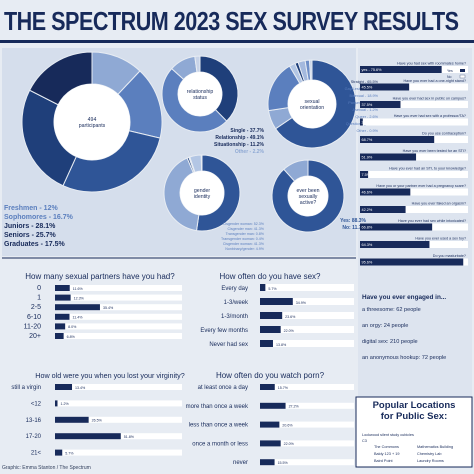  I want to click on frequency-title: How often do you have sex?, so click(271, 276).